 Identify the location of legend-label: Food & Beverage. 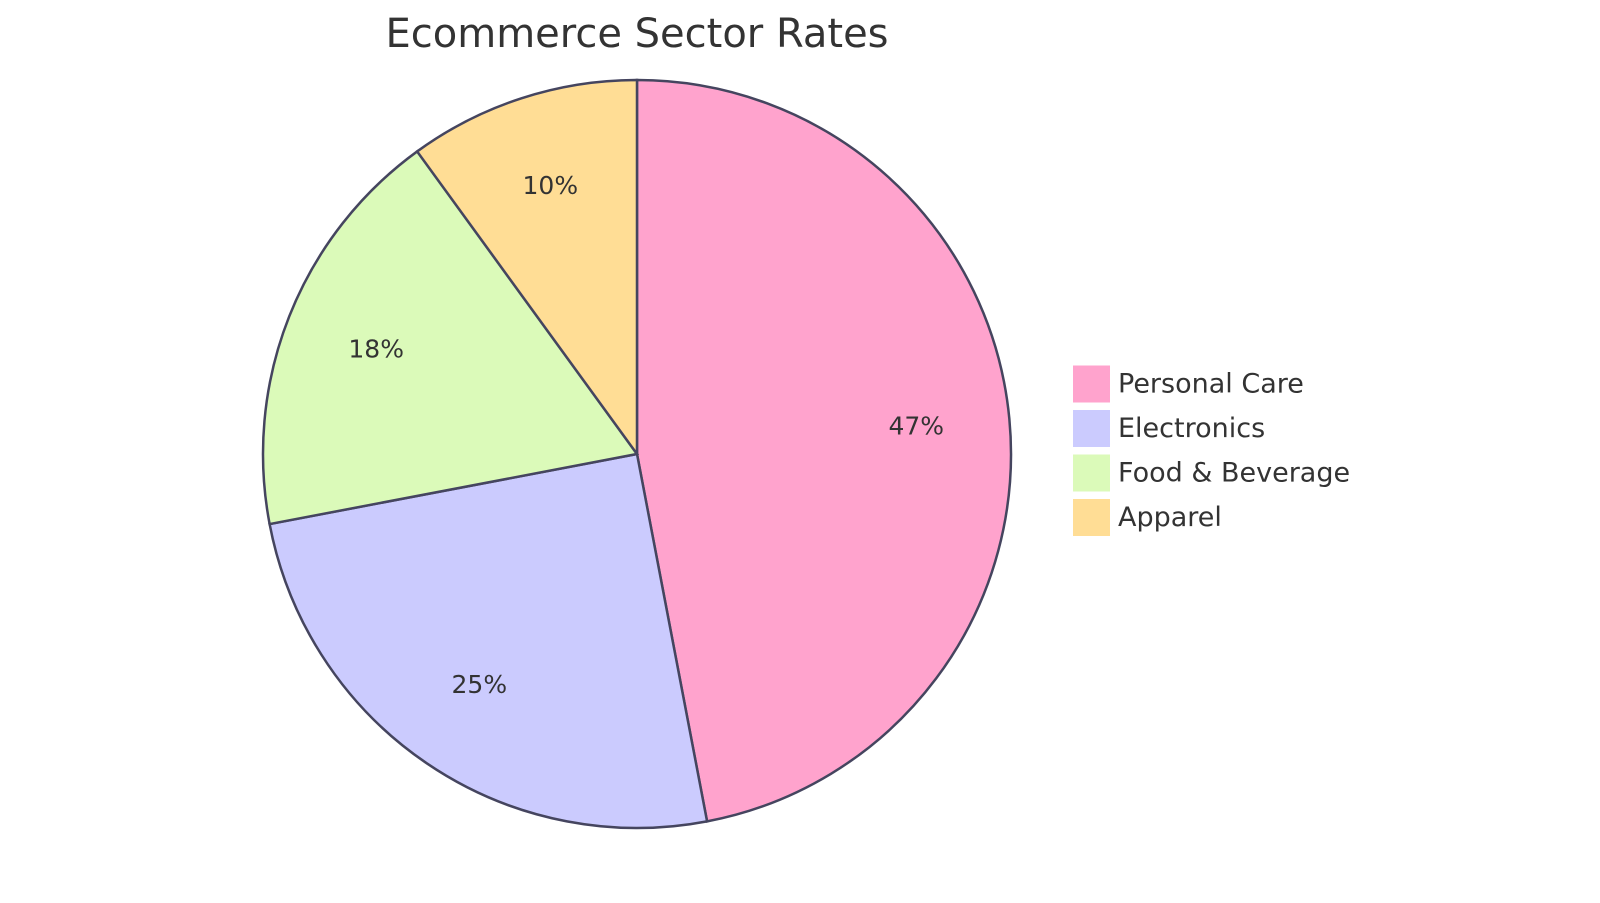
(1234, 473).